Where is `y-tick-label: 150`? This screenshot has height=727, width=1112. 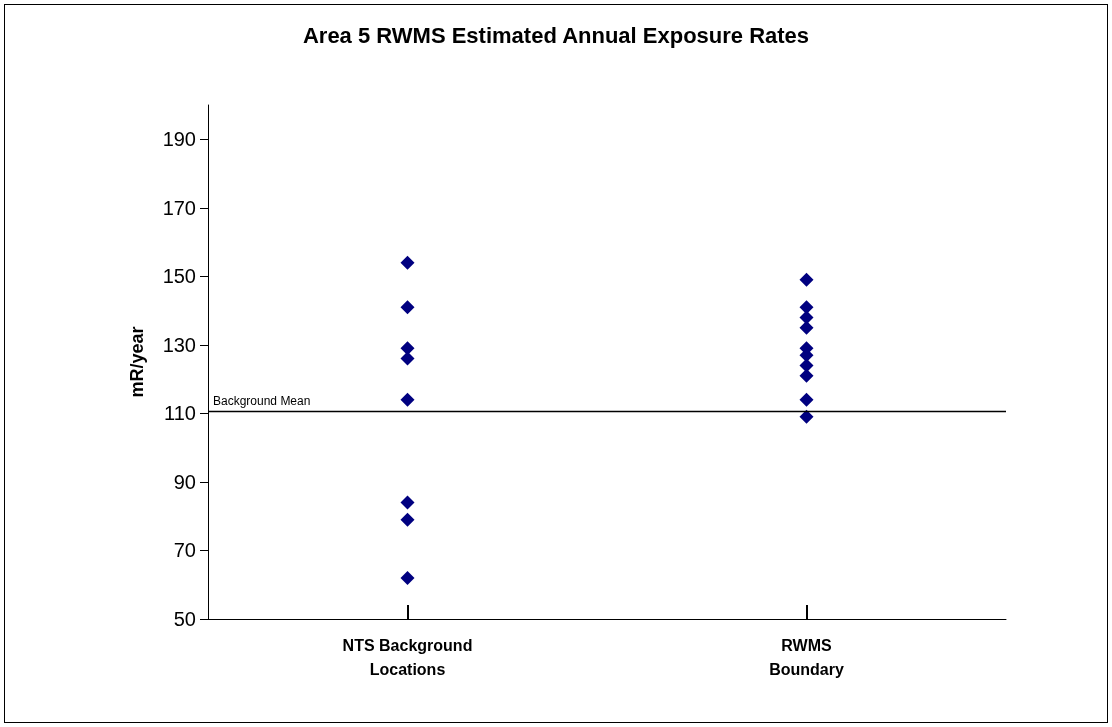 y-tick-label: 150 is located at coordinates (179, 276).